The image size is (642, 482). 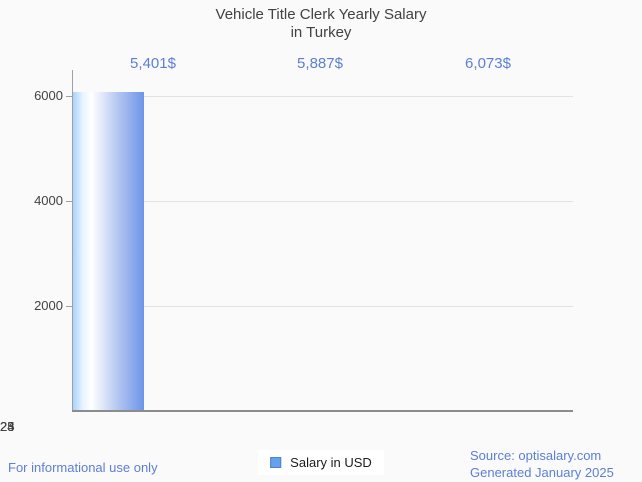 I want to click on legend-label: Salary in USD, so click(x=331, y=462).